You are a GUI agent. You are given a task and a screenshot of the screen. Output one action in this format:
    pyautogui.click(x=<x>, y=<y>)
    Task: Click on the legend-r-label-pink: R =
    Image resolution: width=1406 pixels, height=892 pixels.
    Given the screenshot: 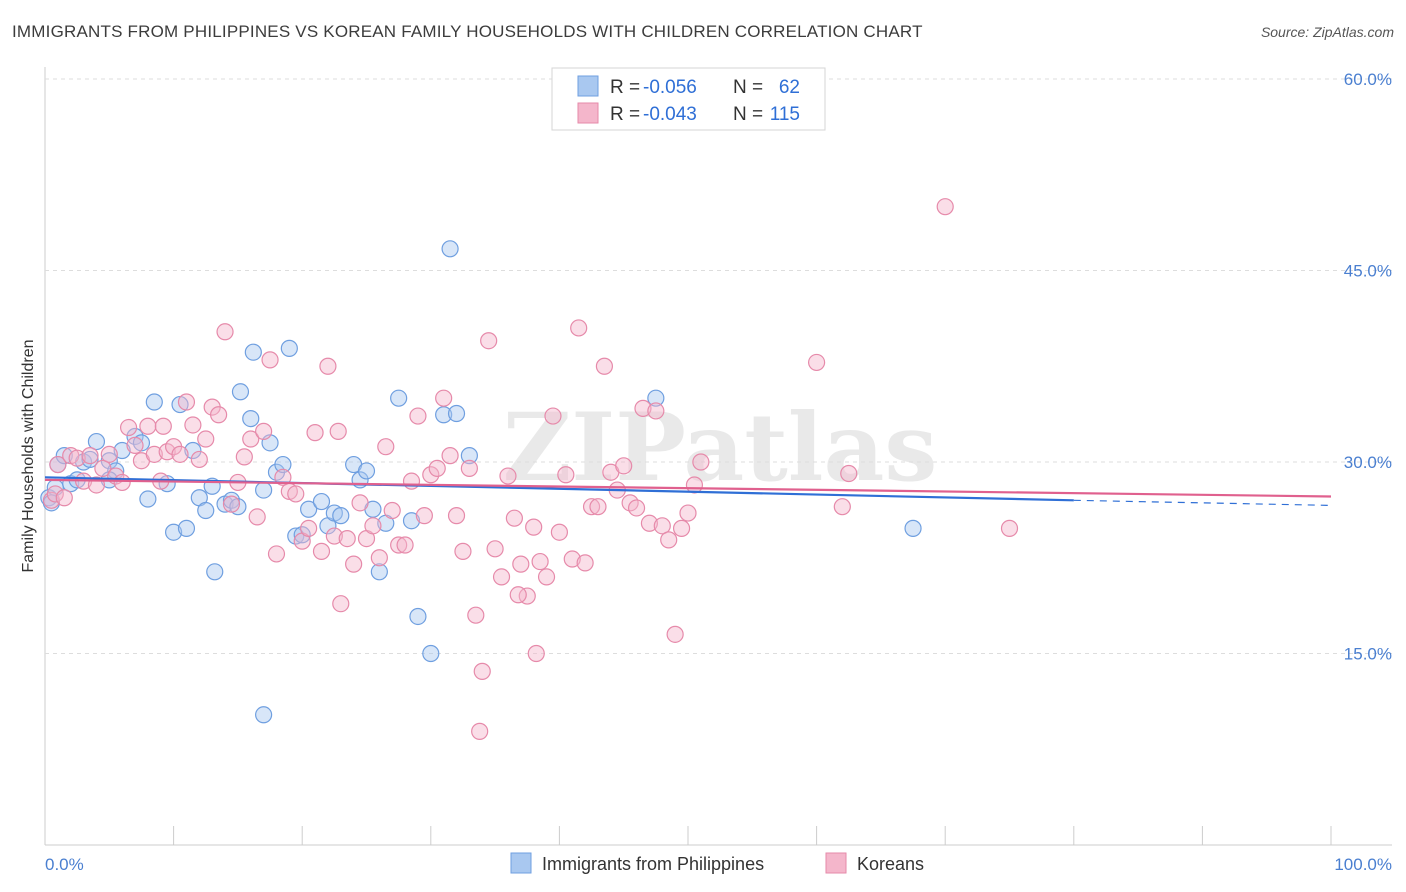 What is the action you would take?
    pyautogui.click(x=625, y=114)
    